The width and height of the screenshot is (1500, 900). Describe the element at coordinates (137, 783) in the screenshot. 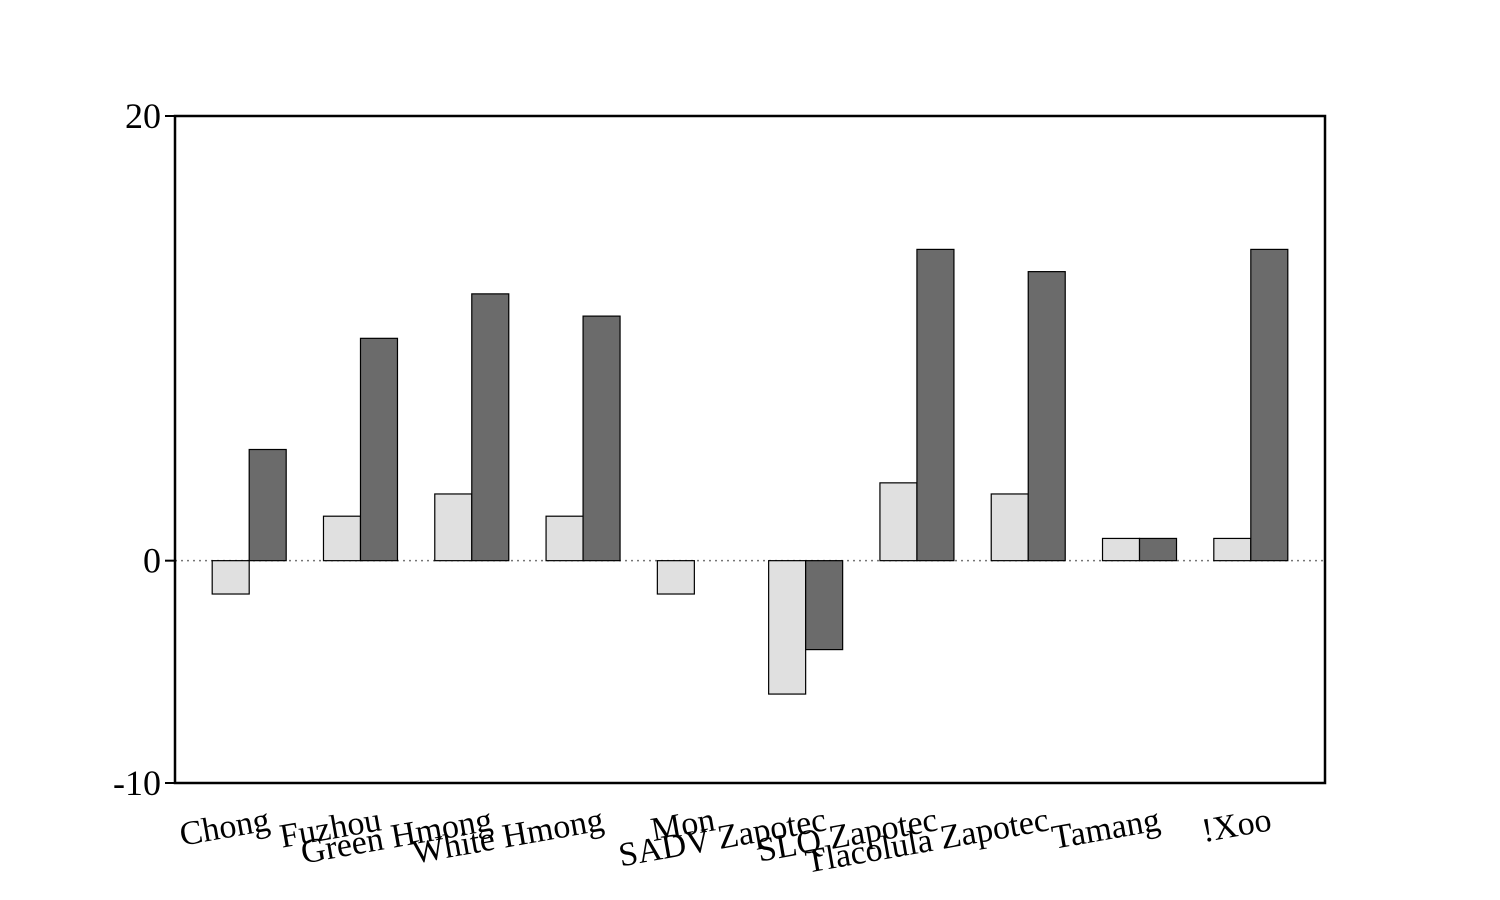

I see `y-tick-label: -10` at that location.